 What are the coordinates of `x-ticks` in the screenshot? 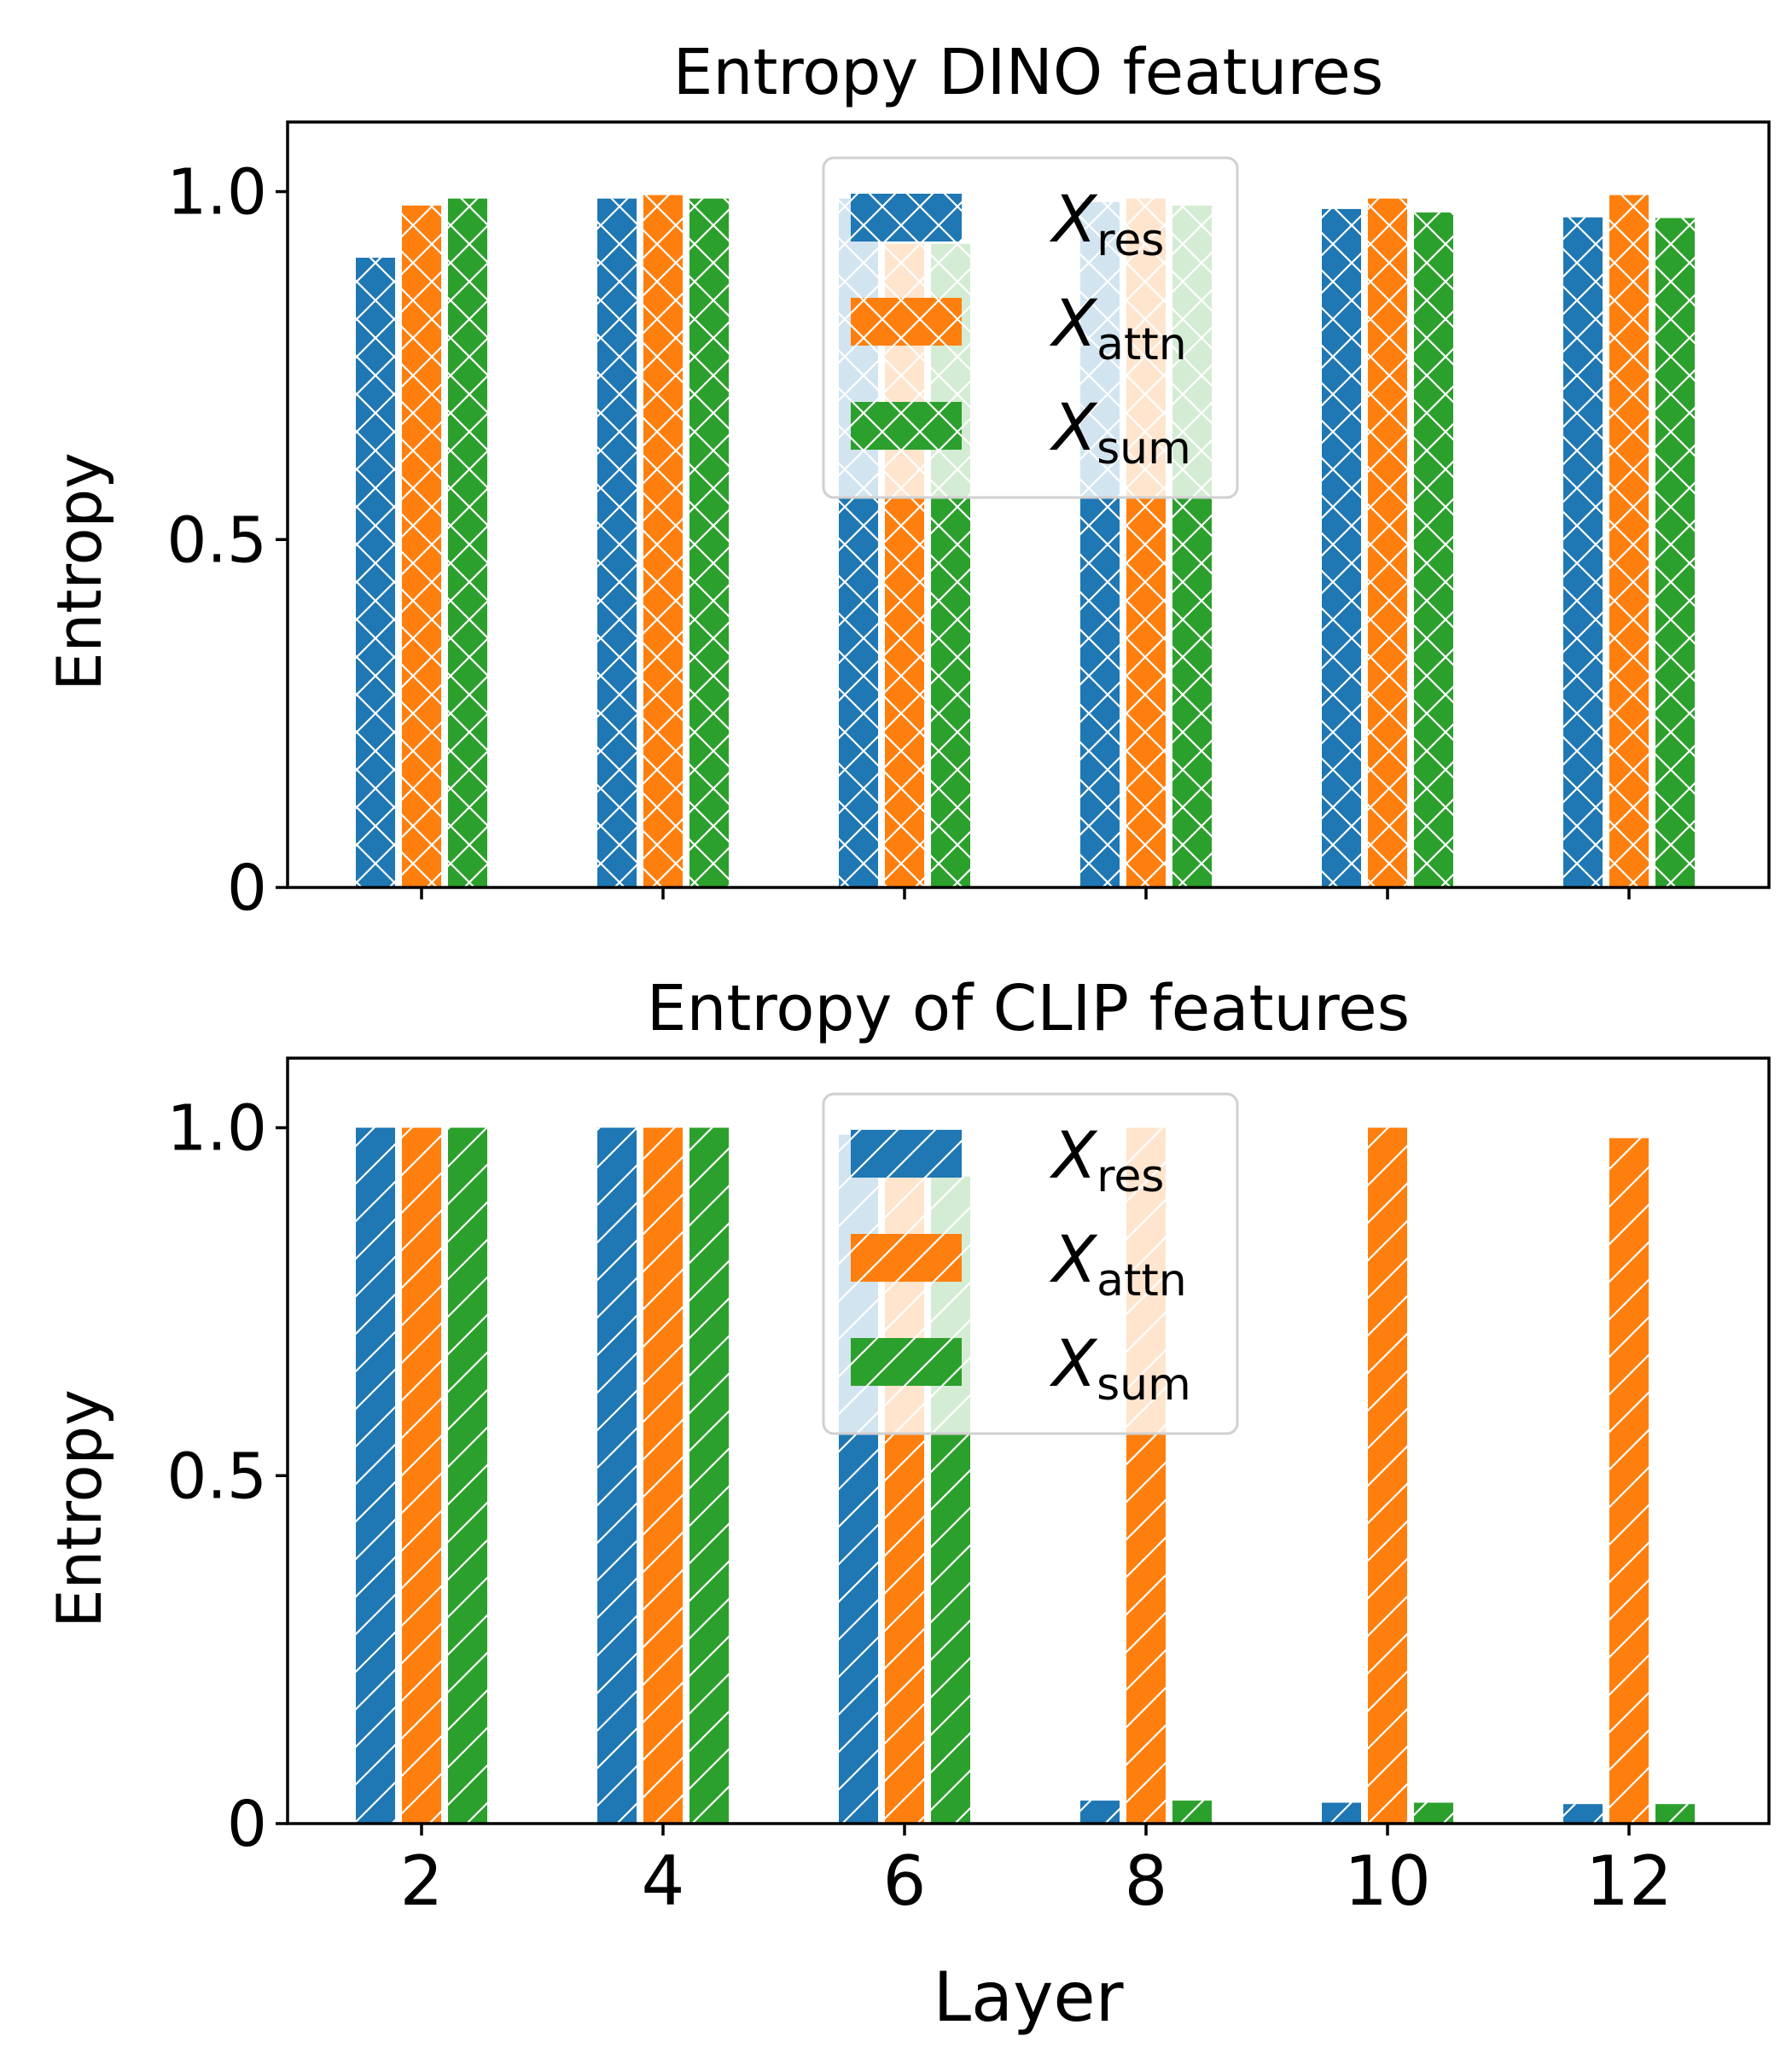 It's located at (1025, 893).